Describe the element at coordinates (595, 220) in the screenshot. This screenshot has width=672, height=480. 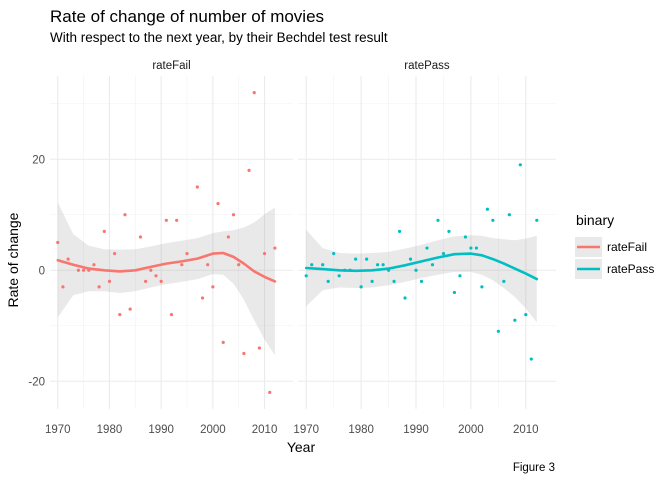
I see `legend-title: binary` at that location.